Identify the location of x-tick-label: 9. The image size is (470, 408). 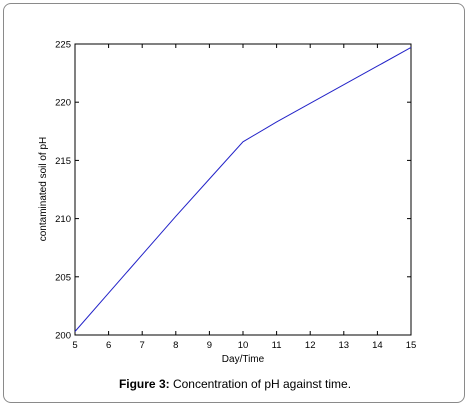
(209, 345).